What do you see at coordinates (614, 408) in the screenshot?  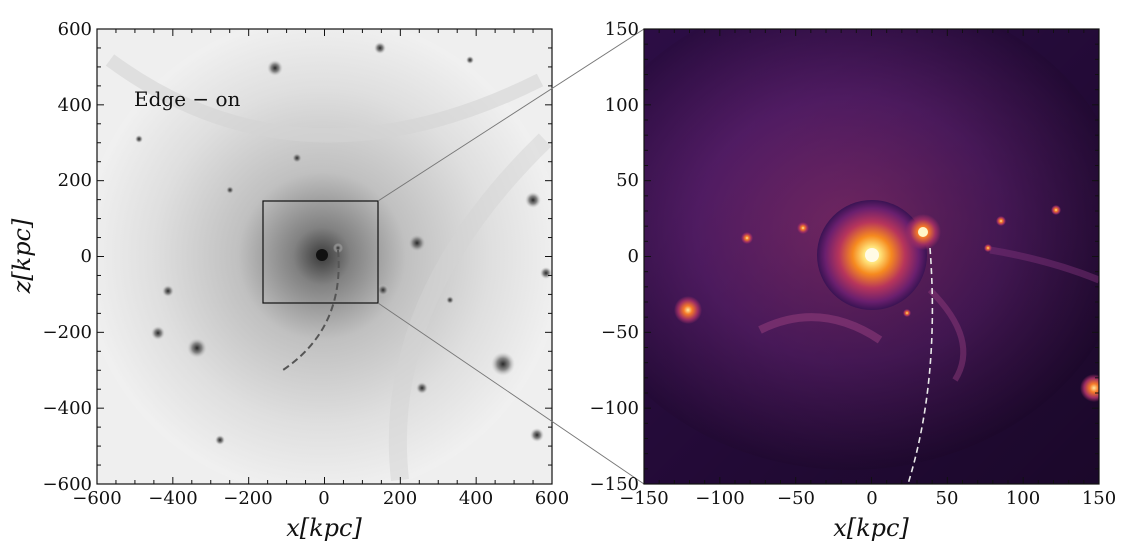 I see `right-y-tick-label: −100` at bounding box center [614, 408].